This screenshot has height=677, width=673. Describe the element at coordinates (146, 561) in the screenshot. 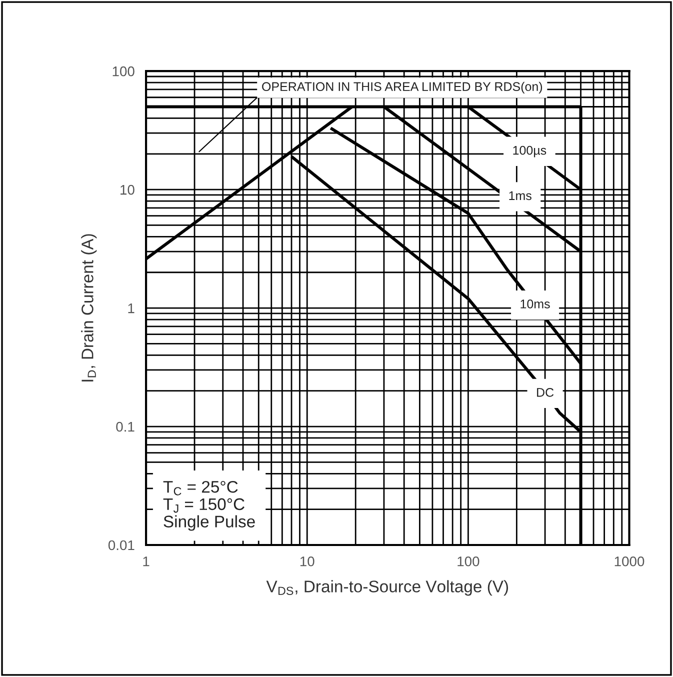

I see `x-tick-label: 1` at that location.